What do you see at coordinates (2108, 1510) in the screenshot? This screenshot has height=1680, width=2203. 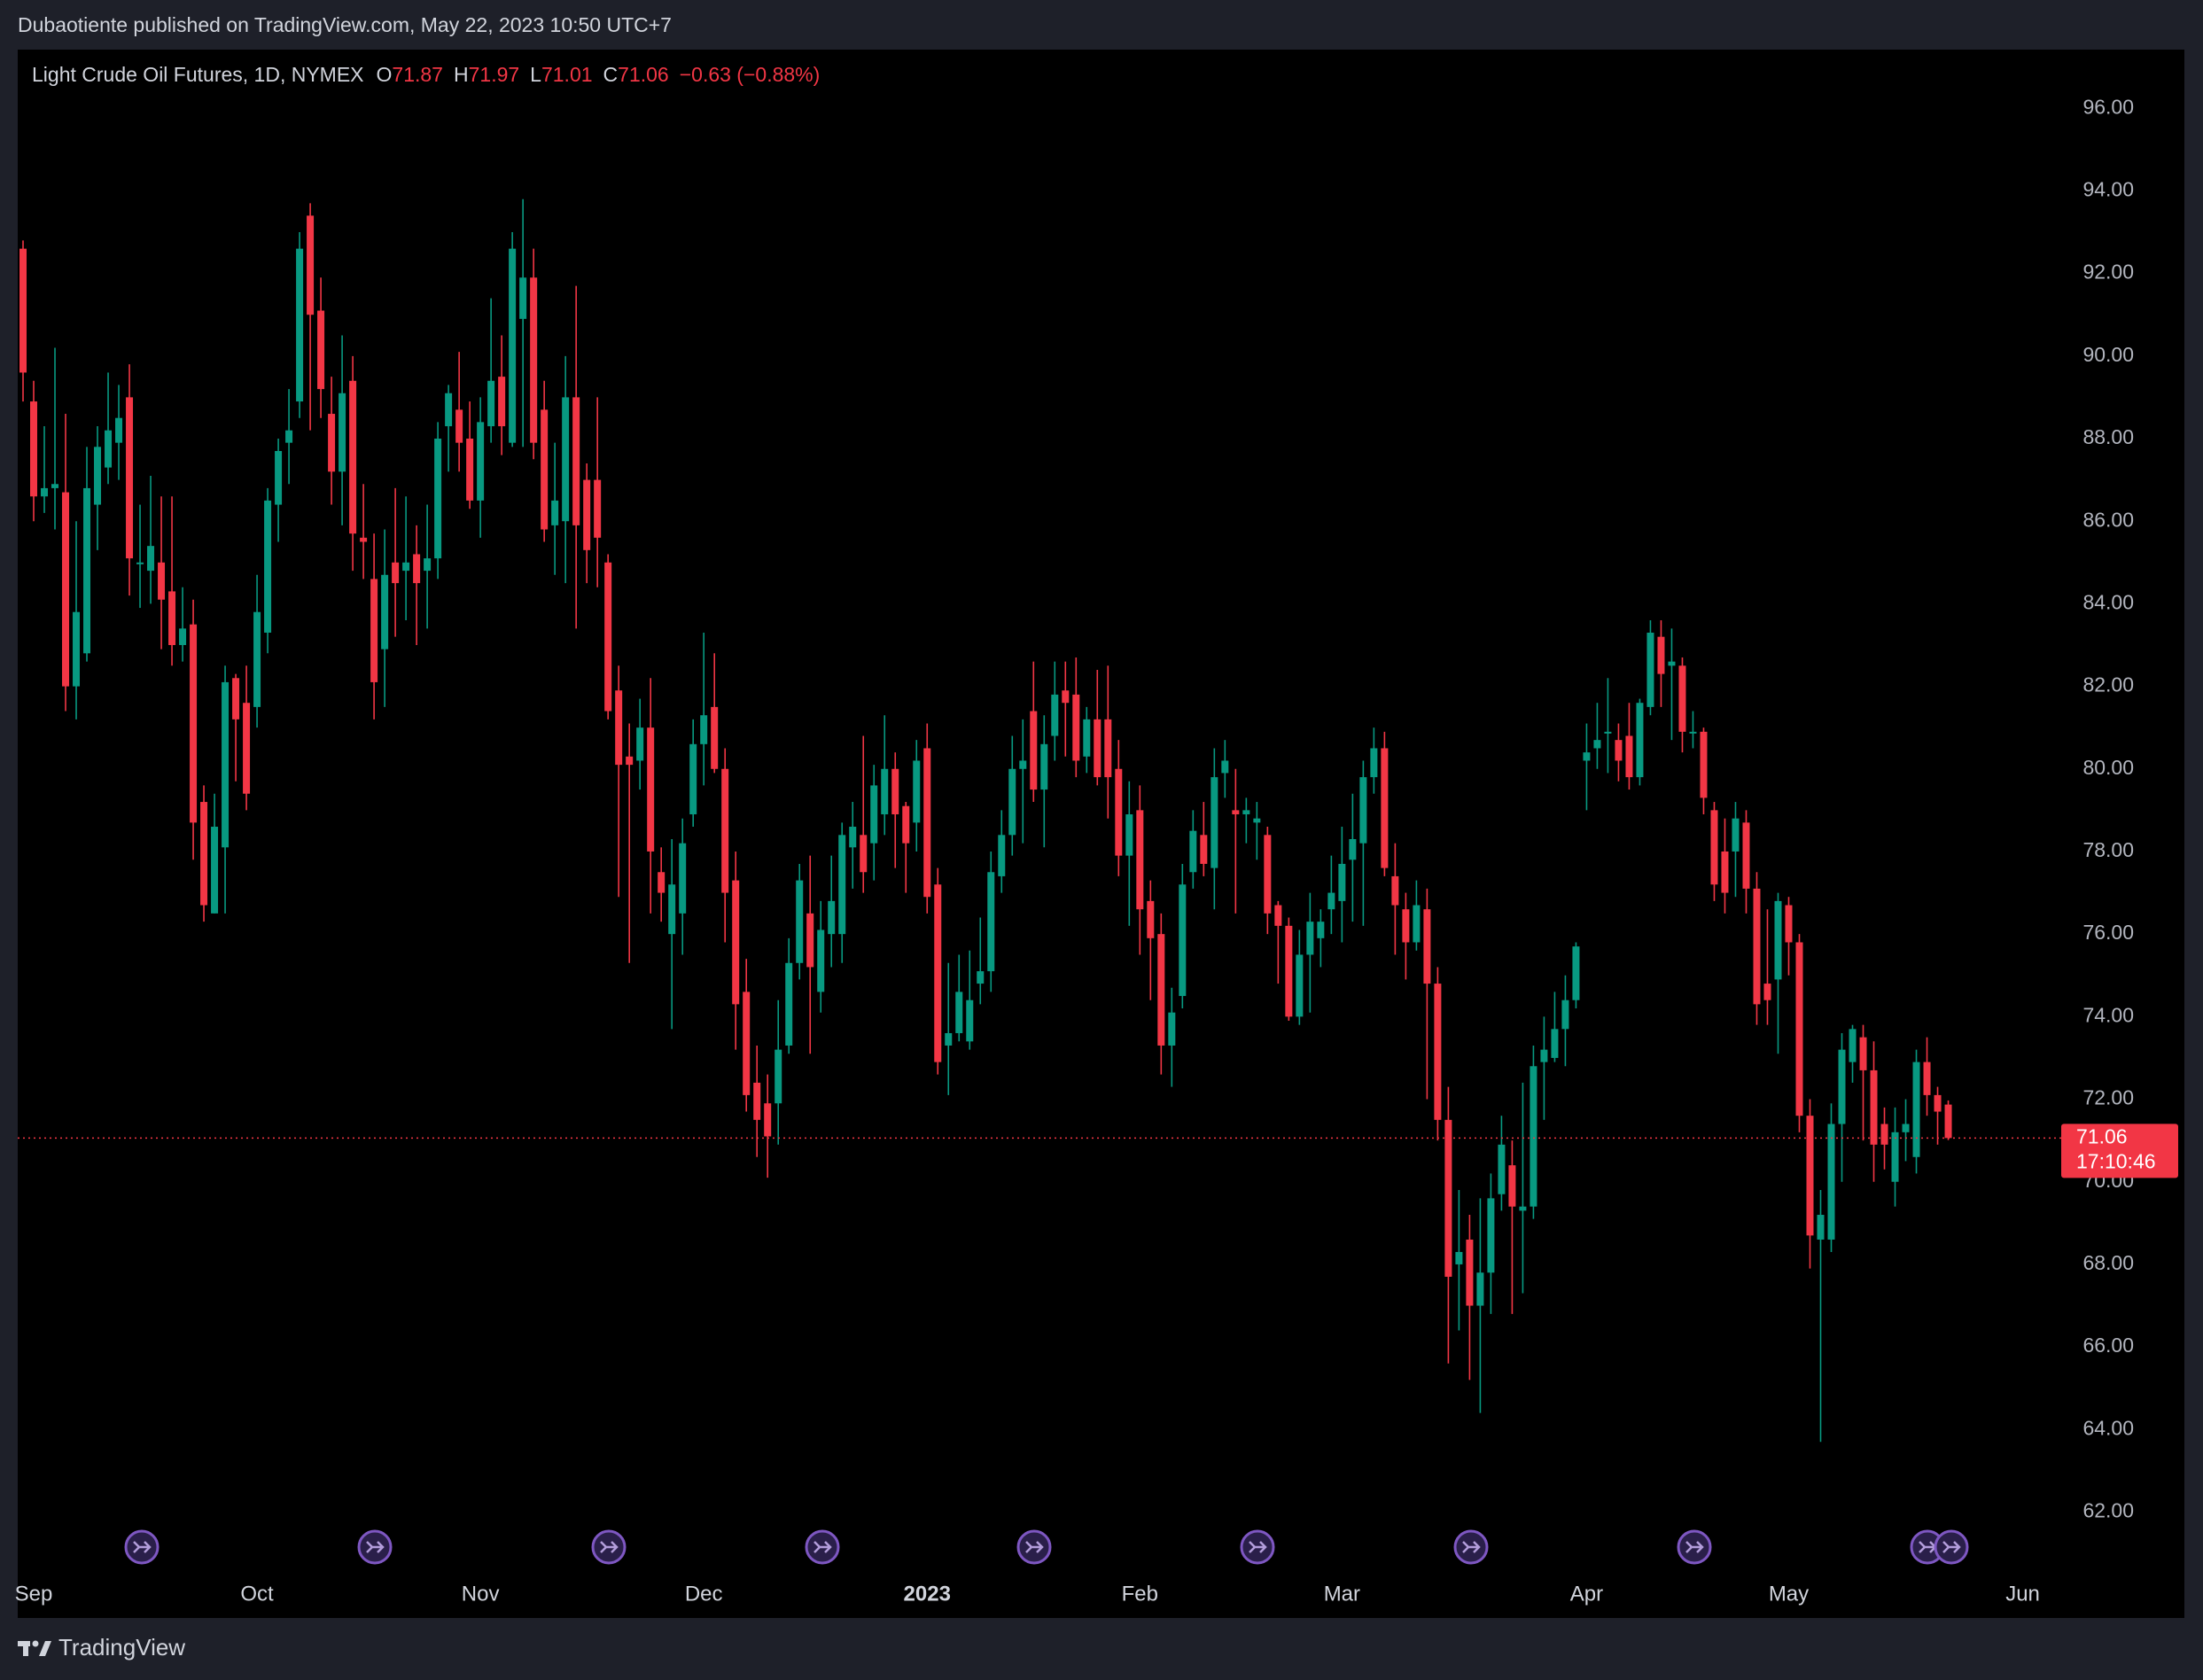 I see `y-tick-label: 62.00` at bounding box center [2108, 1510].